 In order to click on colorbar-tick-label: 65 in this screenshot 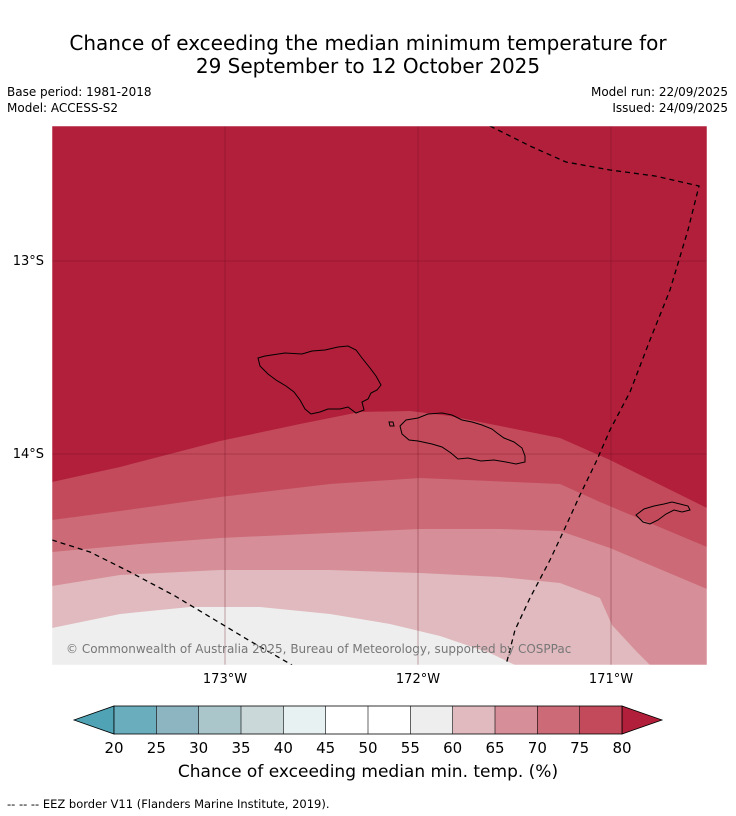, I will do `click(494, 748)`.